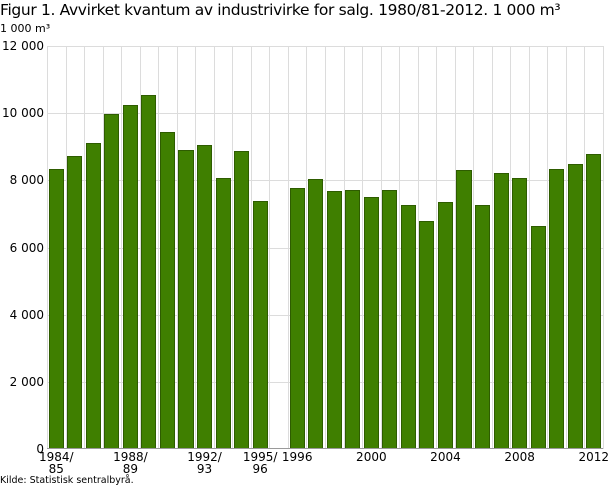  I want to click on x-tick-label: 1995/96, so click(260, 463).